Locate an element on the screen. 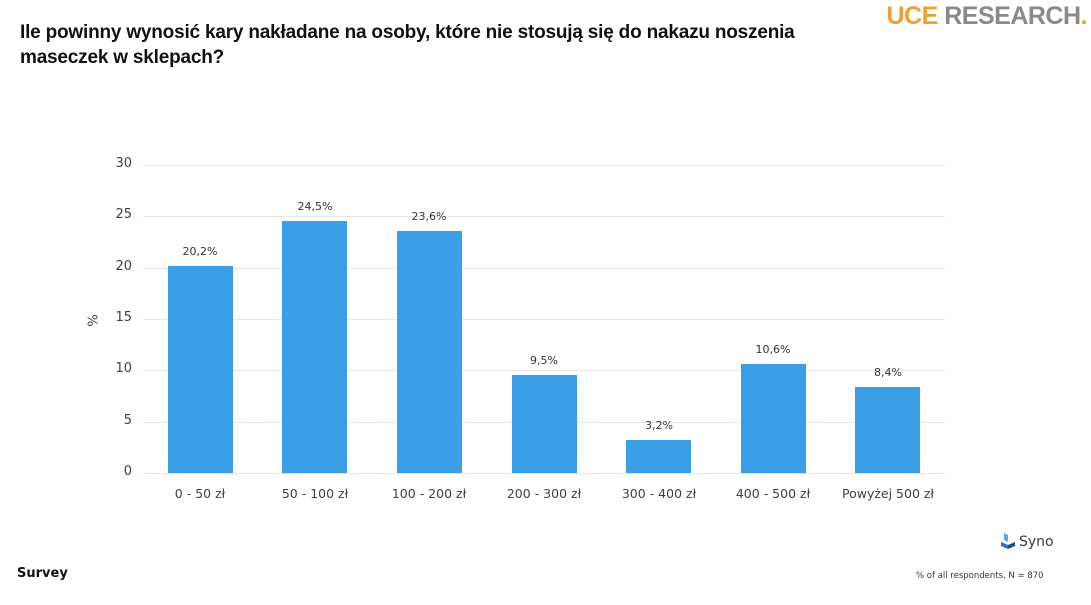  data-label: 3,2% is located at coordinates (659, 425).